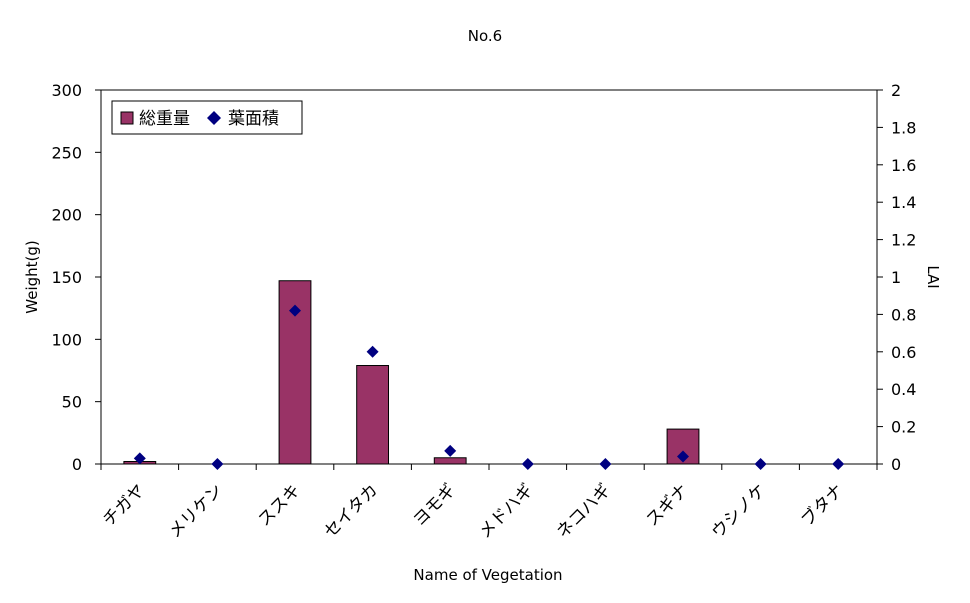  Describe the element at coordinates (77, 464) in the screenshot. I see `y-tick-label: 0` at that location.